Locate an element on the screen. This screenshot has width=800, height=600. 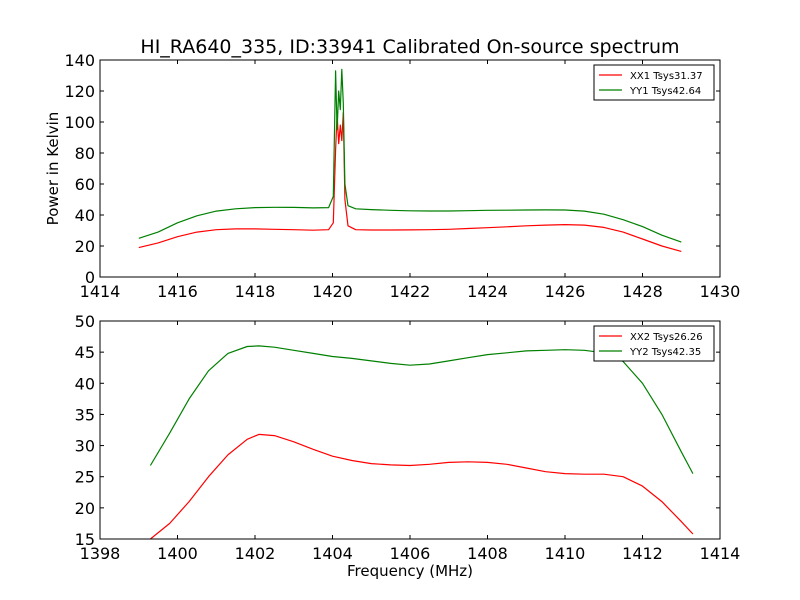
y-tick-label: 15 is located at coordinates (85, 539).